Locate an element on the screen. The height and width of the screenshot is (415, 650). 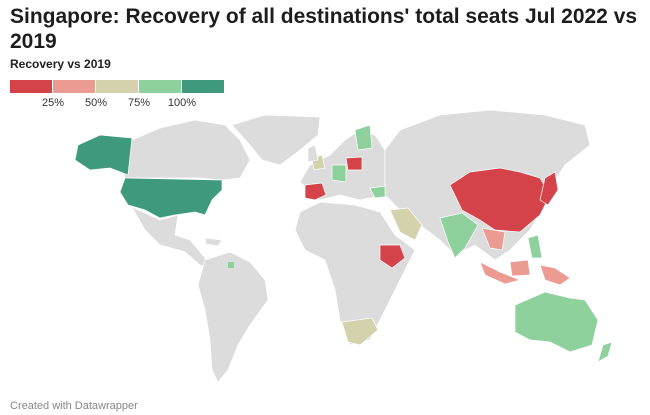
legend-label: 50% is located at coordinates (96, 103).